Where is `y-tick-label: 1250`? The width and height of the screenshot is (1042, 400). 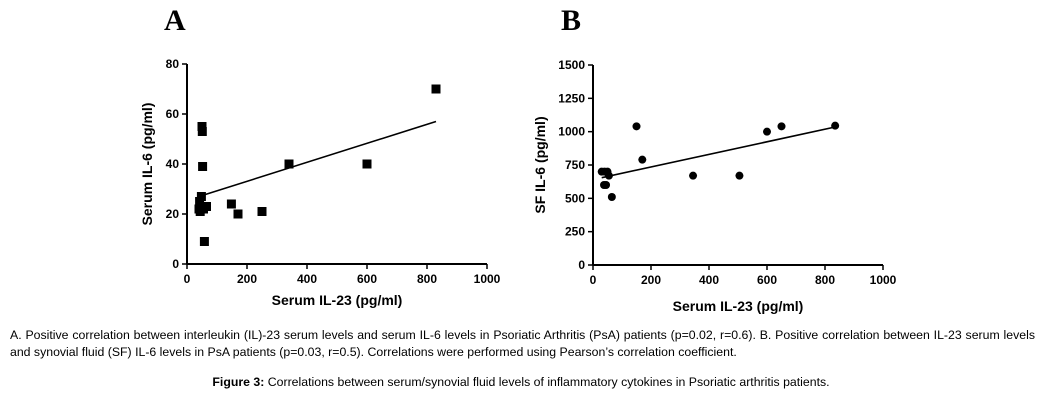 y-tick-label: 1250 is located at coordinates (571, 98).